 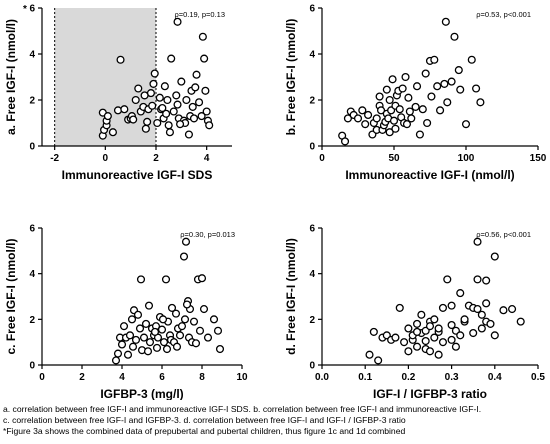 What do you see at coordinates (162, 377) in the screenshot?
I see `x-tick-label: 6` at bounding box center [162, 377].